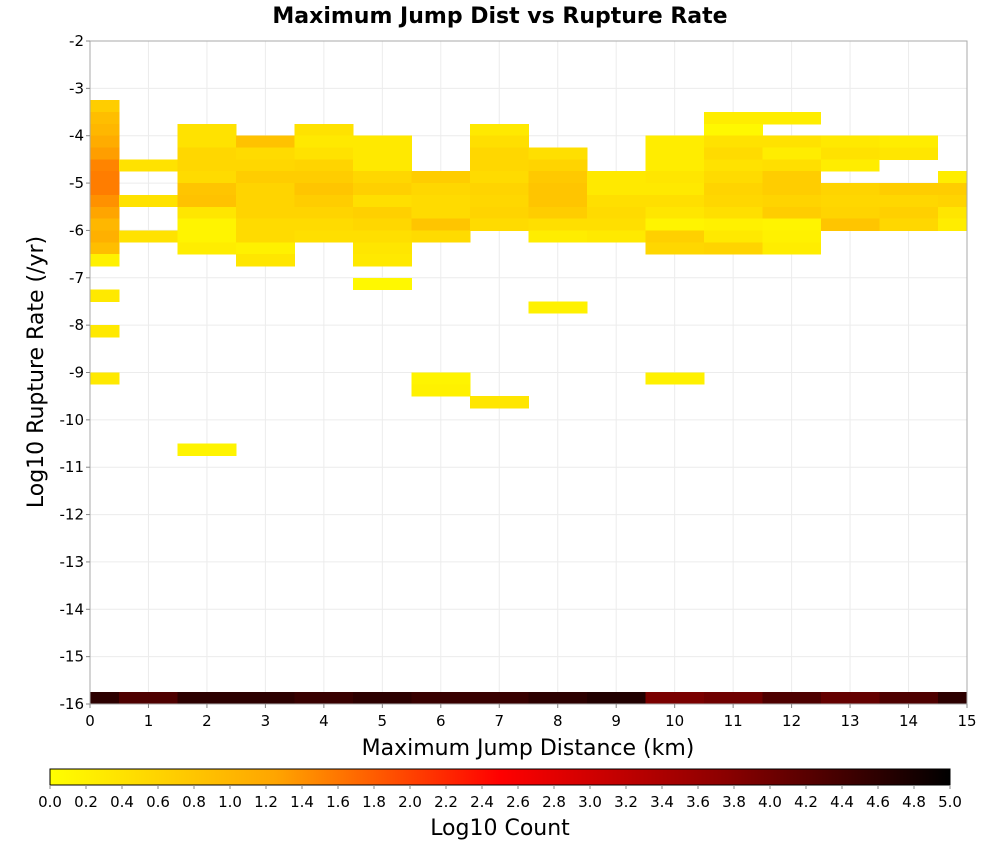 This screenshot has height=850, width=1000. I want to click on y-tick-label: -10, so click(72, 420).